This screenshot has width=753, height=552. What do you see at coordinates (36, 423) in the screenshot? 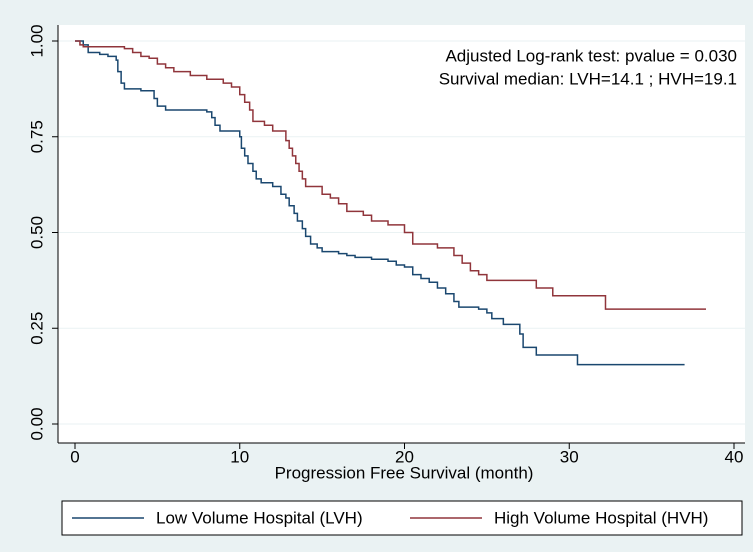
I see `y-tick-label: 0.00` at bounding box center [36, 423].